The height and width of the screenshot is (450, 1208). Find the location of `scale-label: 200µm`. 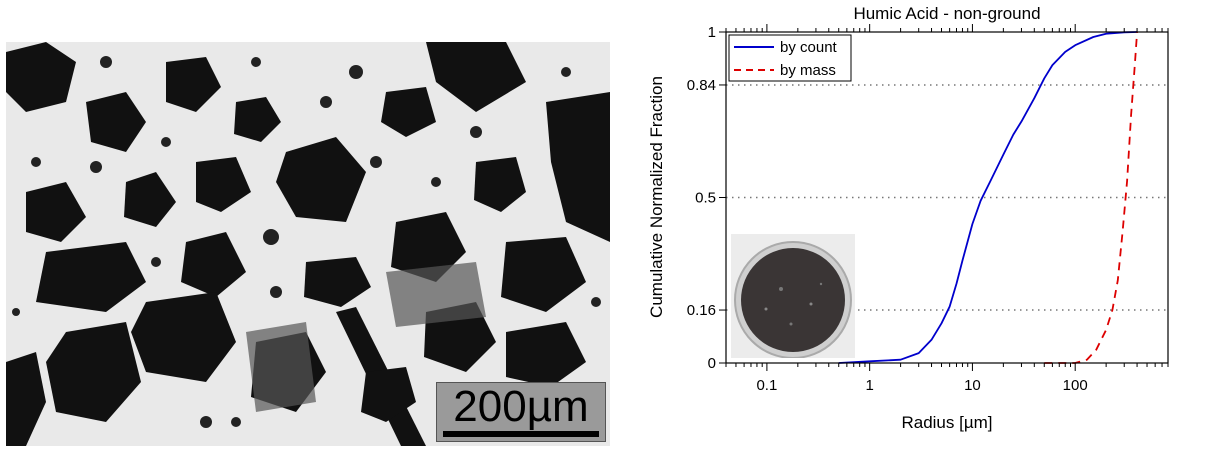

scale-label: 200µm is located at coordinates (521, 406).